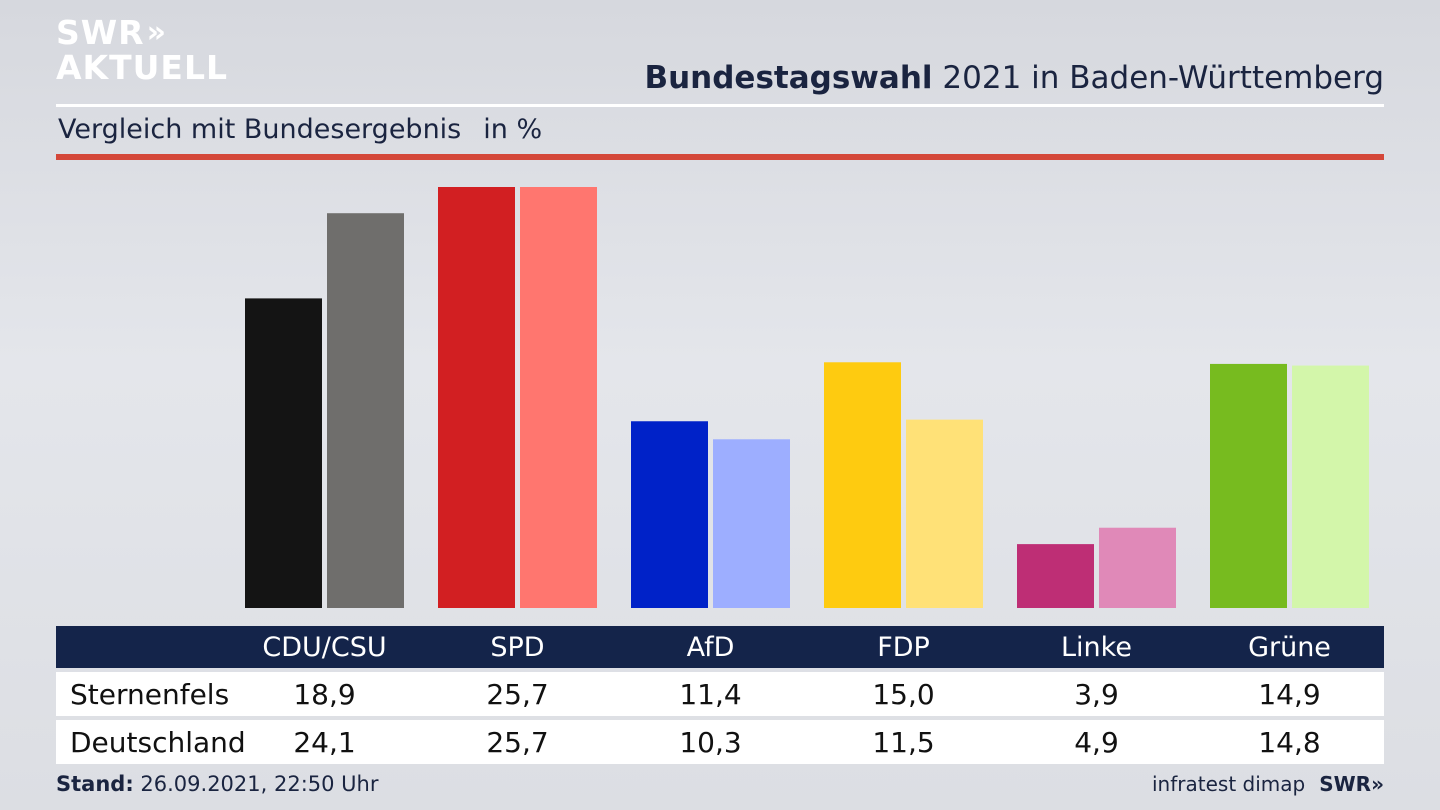 The height and width of the screenshot is (810, 1440). I want to click on table-cell-value: 24,1, so click(324, 742).